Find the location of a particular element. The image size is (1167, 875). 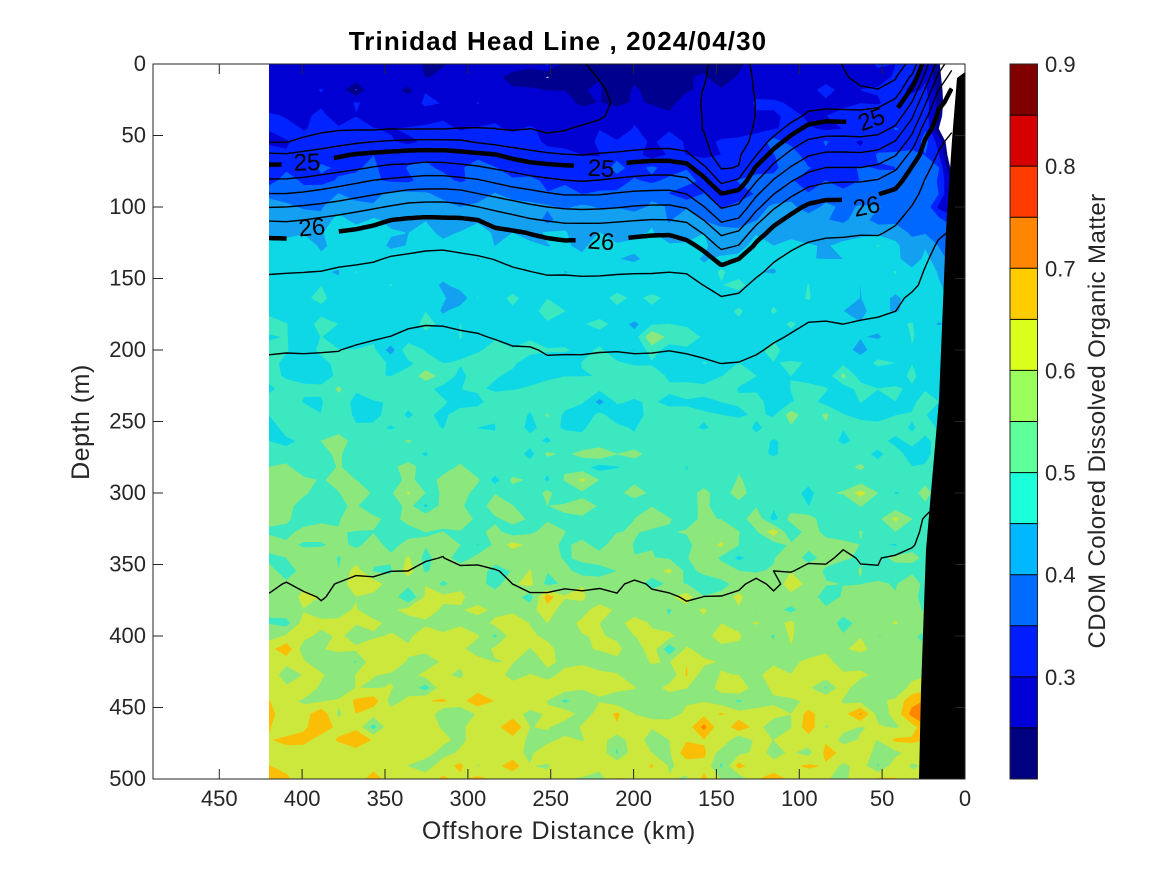

svg-text:Trinidad Head Line , 2024/04/3: Trinidad Head Line , 2024/04/30 is located at coordinates (558, 41).